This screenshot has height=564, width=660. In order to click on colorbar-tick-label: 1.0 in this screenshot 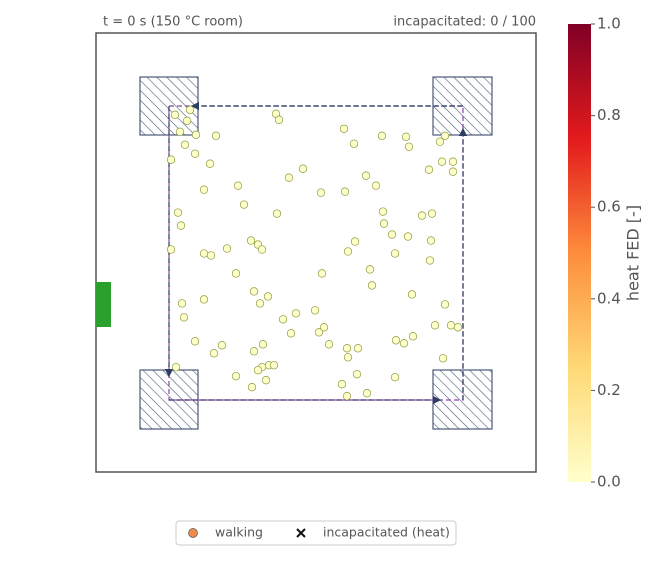, I will do `click(609, 24)`.